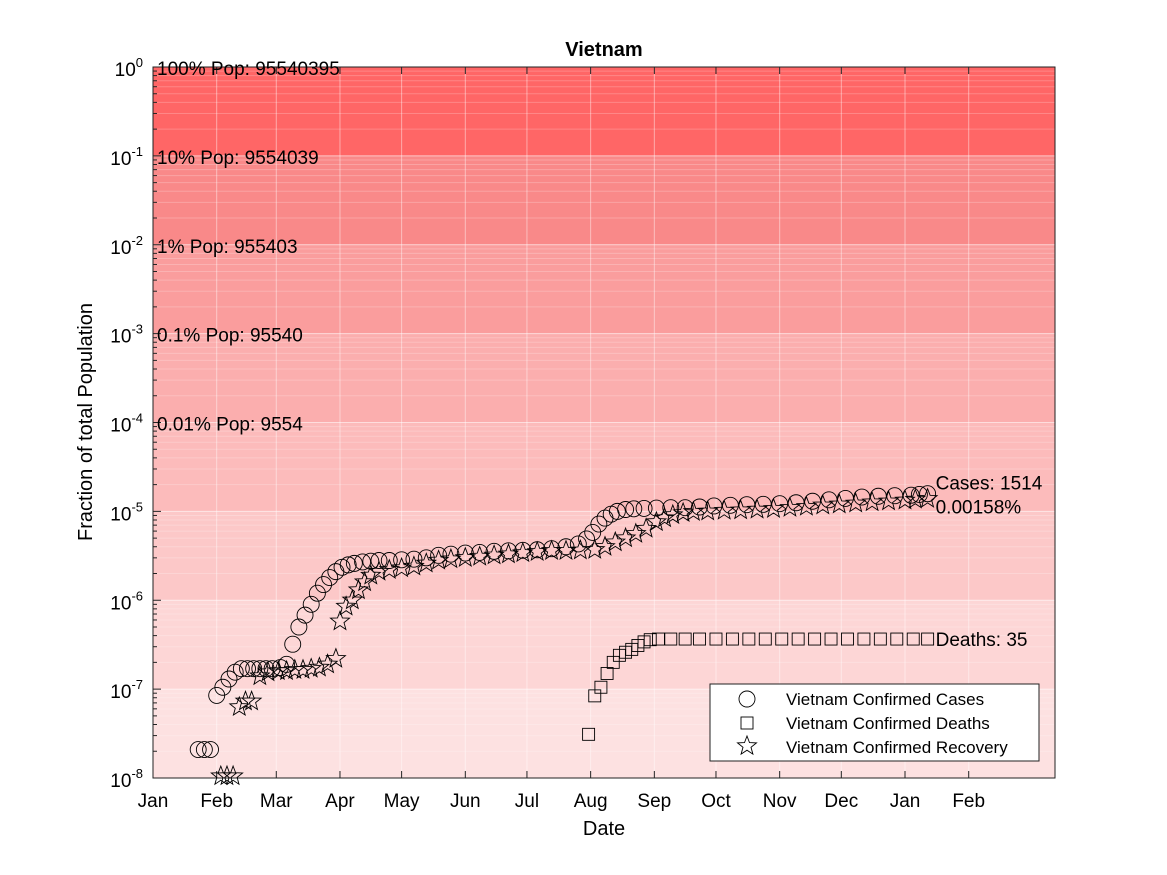  I want to click on legend-item-recovery: Vietnam Confirmed Recovery, so click(897, 747).